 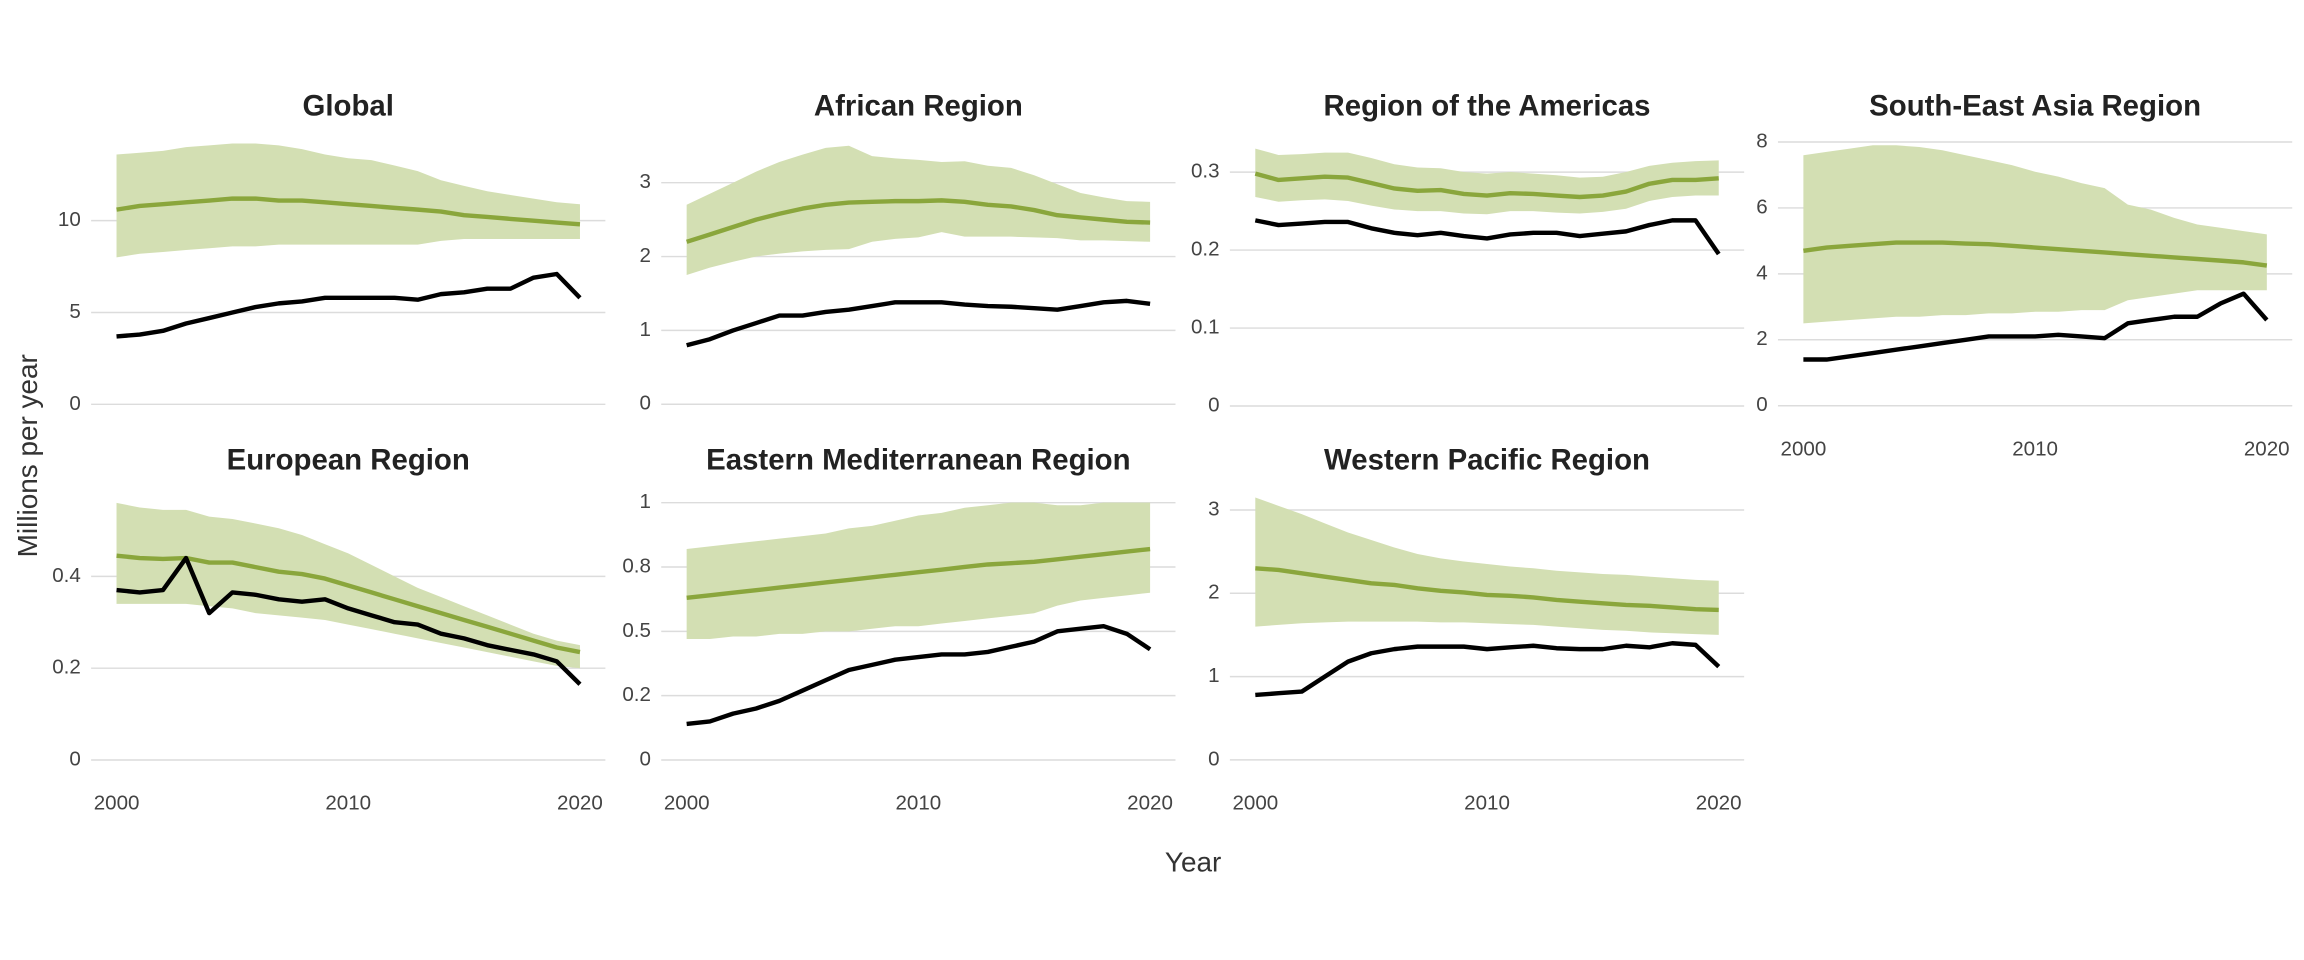 What do you see at coordinates (1761, 272) in the screenshot?
I see `y-tick-label: 4` at bounding box center [1761, 272].